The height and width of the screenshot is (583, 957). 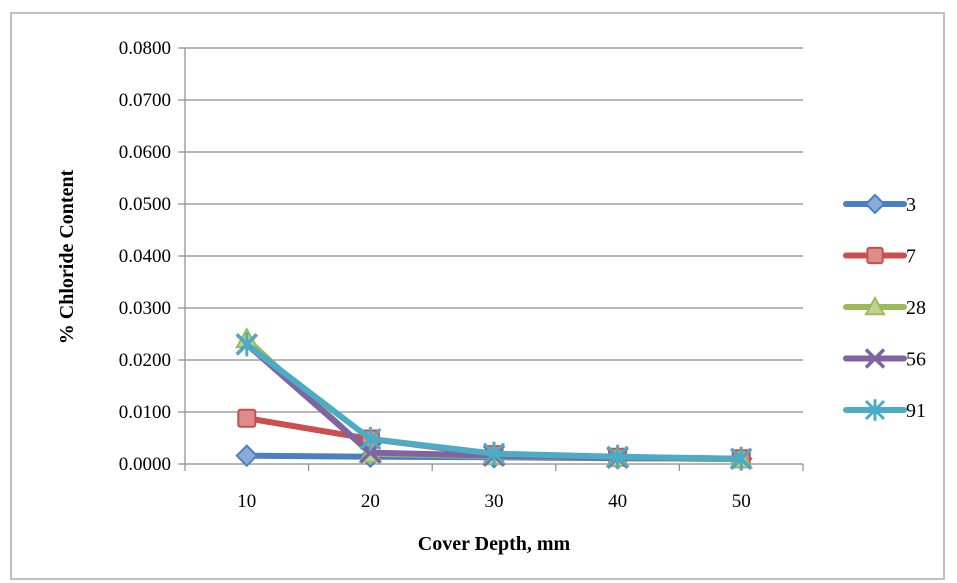 I want to click on legend-item-91: 91, so click(x=884, y=410).